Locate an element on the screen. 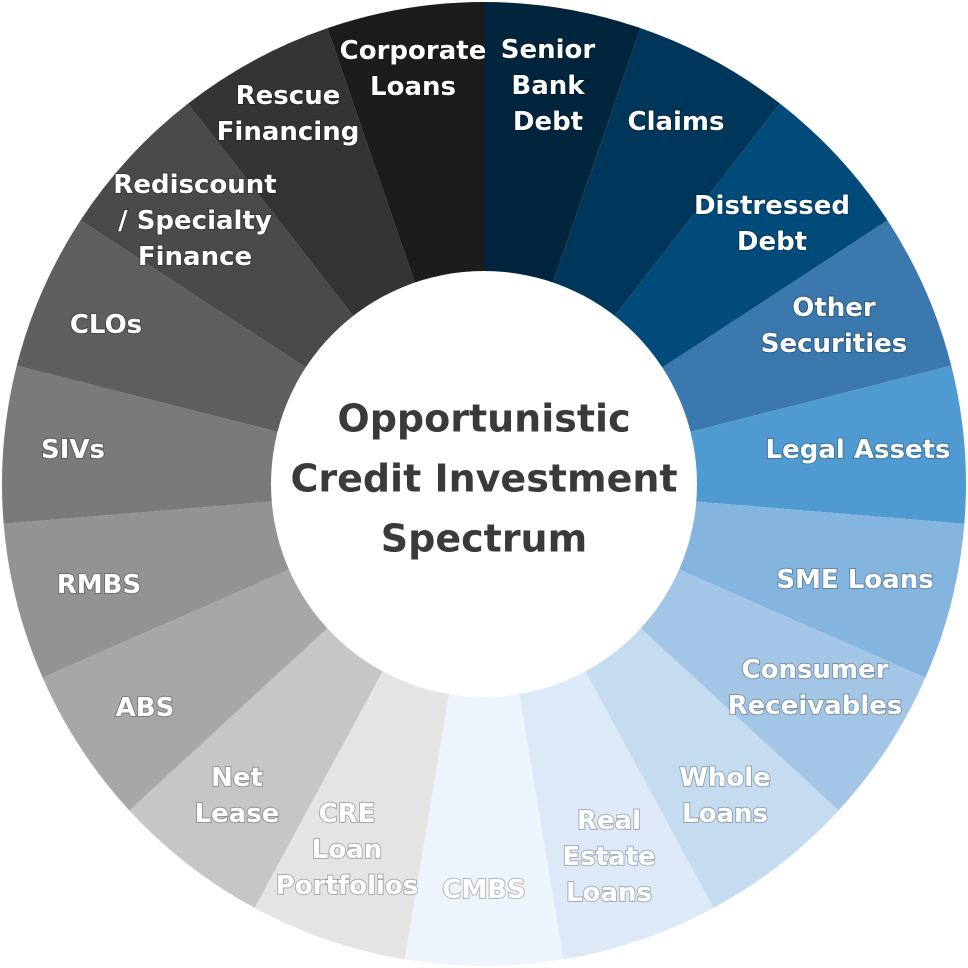 This screenshot has width=968, height=968. segment-label-line: Loan is located at coordinates (347, 850).